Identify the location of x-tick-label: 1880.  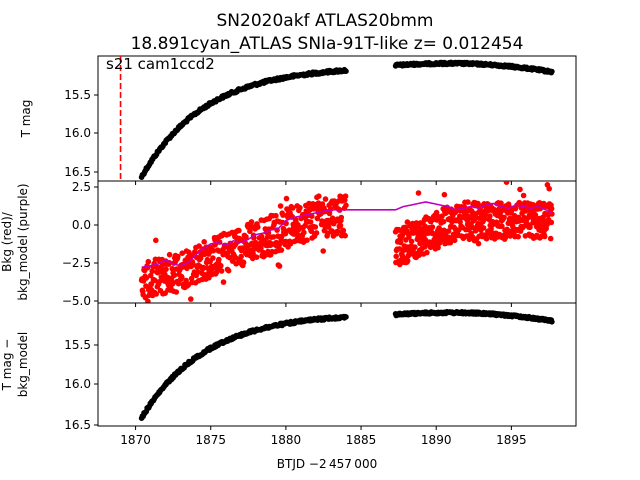
(286, 440).